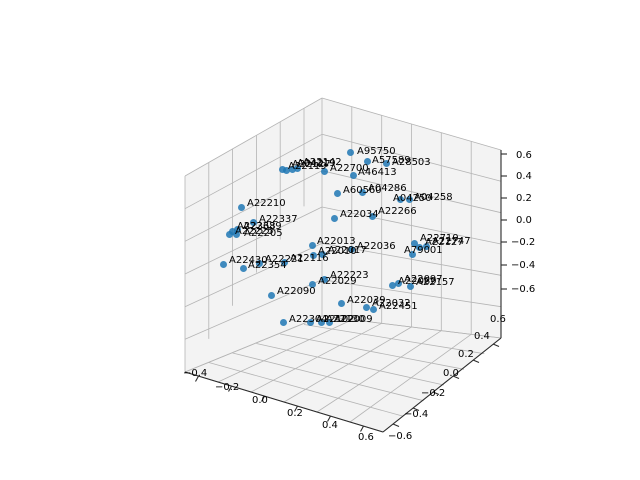 The width and height of the screenshot is (640, 480). Describe the element at coordinates (523, 289) in the screenshot. I see `z-tick-label: −0.6` at that location.